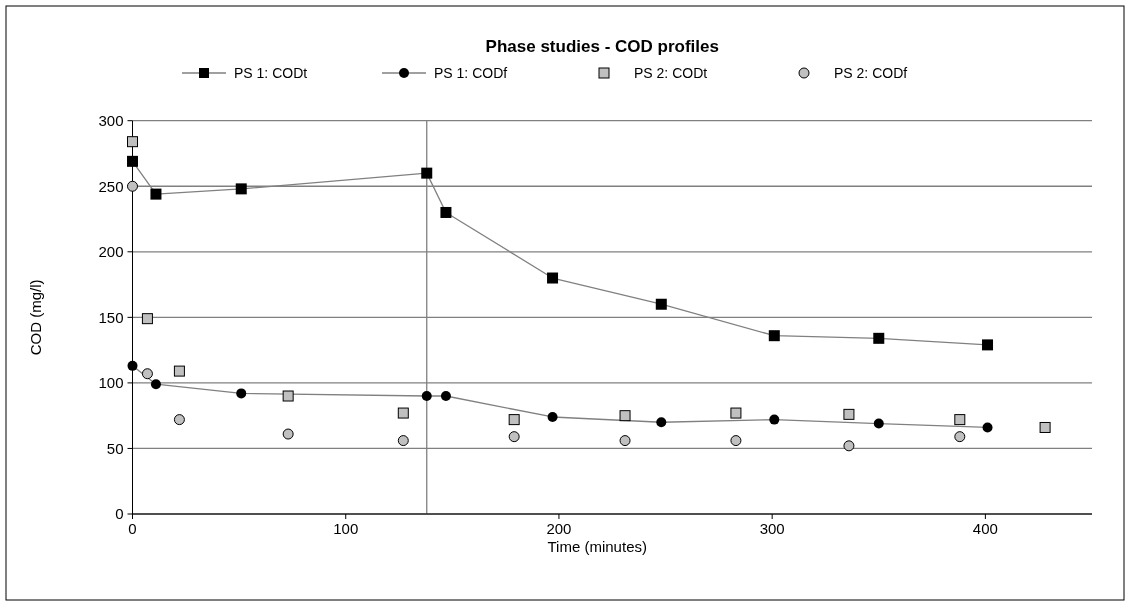 The image size is (1130, 606). What do you see at coordinates (111, 252) in the screenshot?
I see `y-tick-label: 200` at bounding box center [111, 252].